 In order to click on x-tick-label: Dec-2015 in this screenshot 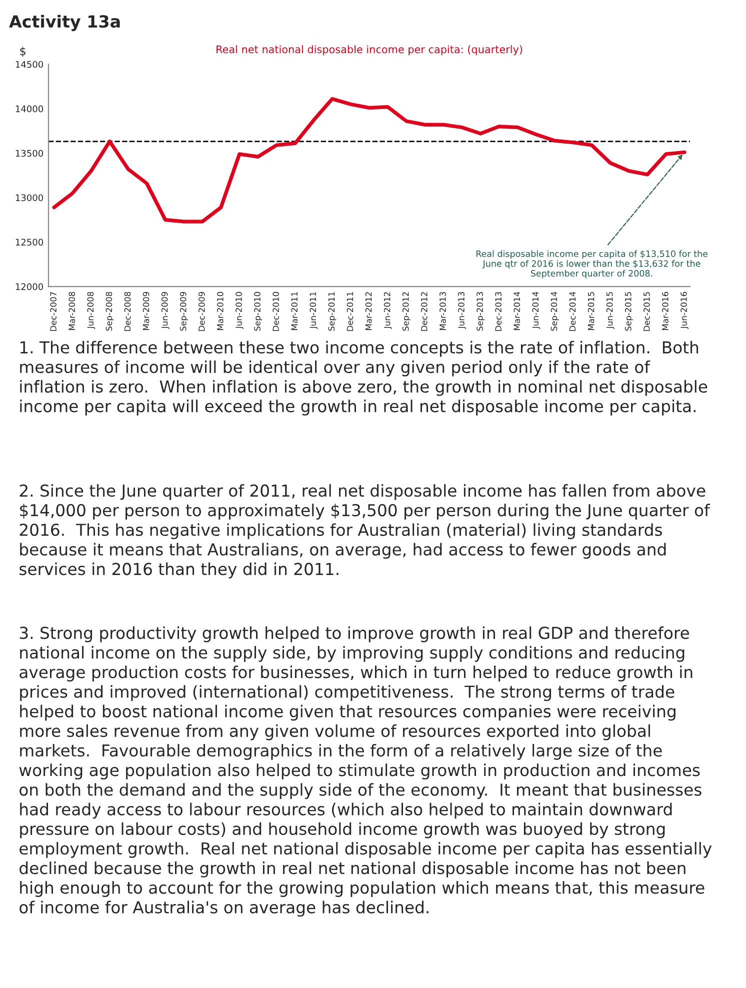, I will do `click(647, 311)`.